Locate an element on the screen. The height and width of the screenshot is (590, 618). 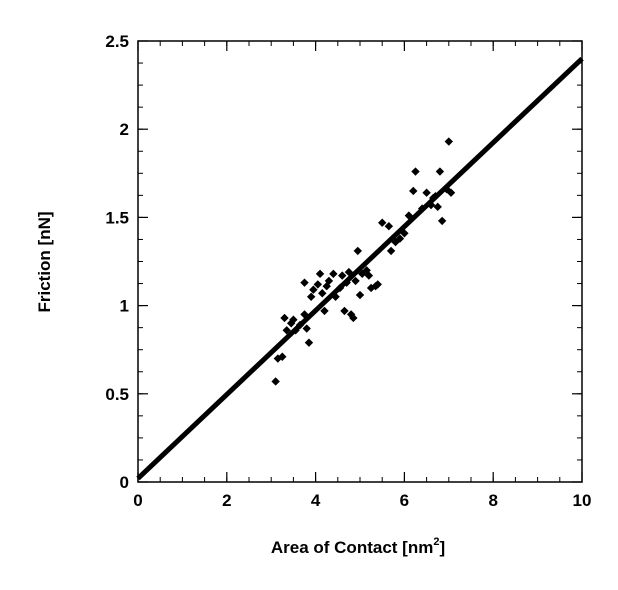
y-tick-label: 2 is located at coordinates (124, 129).